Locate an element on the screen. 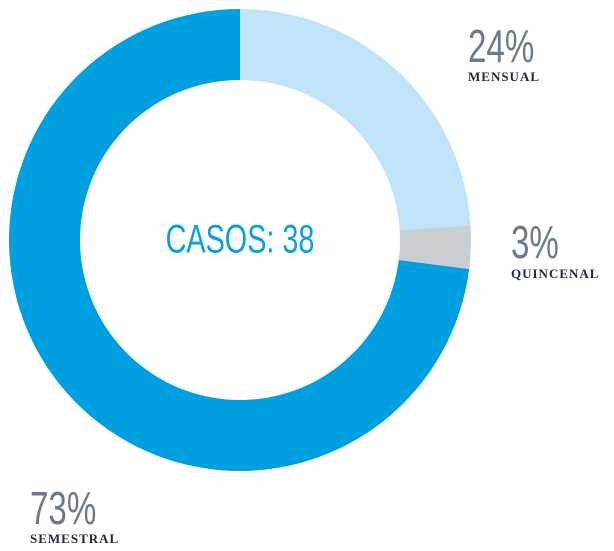 The height and width of the screenshot is (551, 614). center-group: CASOS: 38 is located at coordinates (240, 239).